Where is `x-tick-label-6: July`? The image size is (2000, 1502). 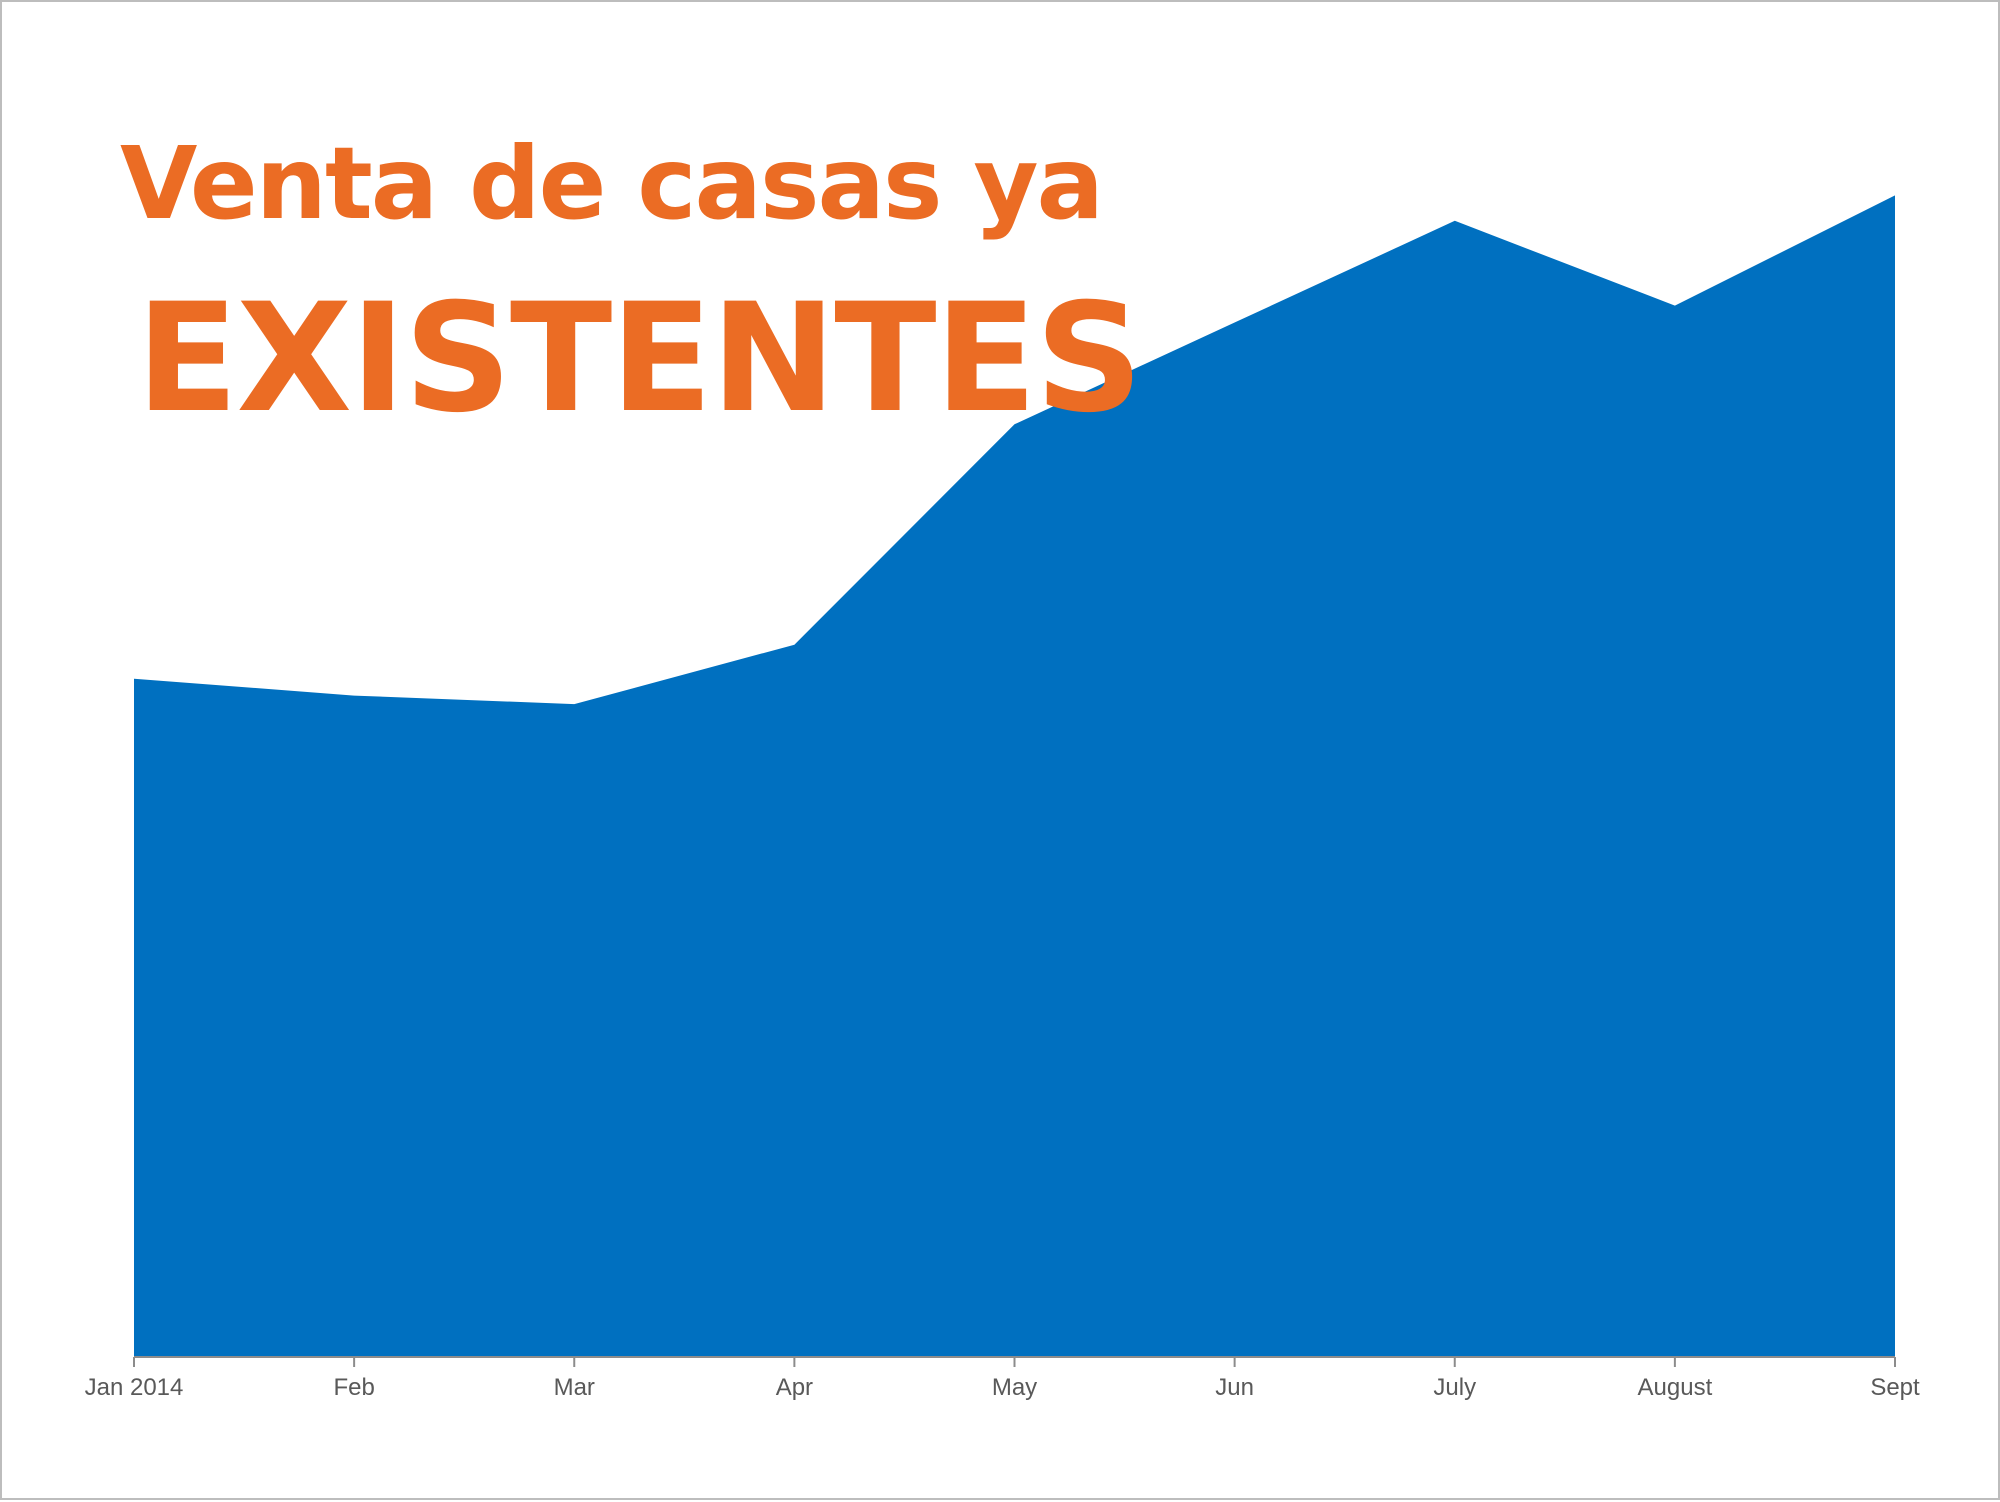 x-tick-label-6: July is located at coordinates (1454, 1387).